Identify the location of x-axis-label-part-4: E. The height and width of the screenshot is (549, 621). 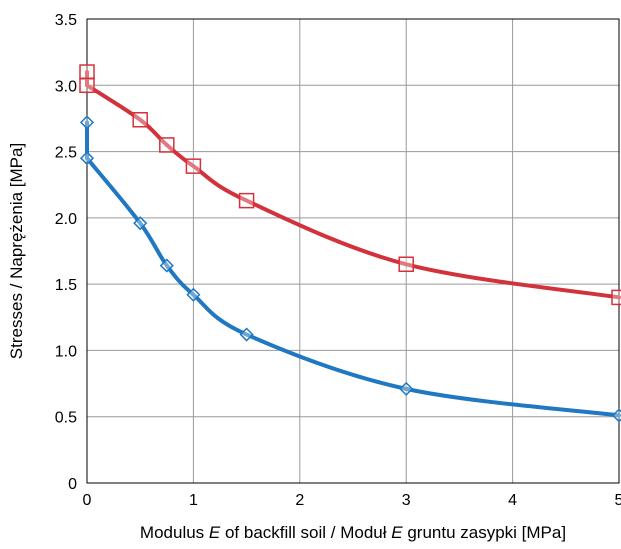
(397, 532).